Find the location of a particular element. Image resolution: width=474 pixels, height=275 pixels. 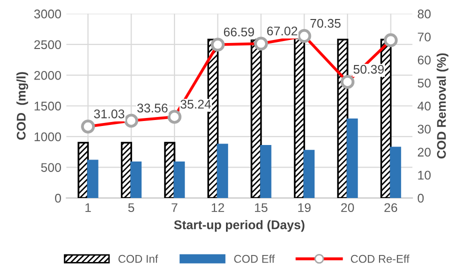

x-tick-label: 1 is located at coordinates (88, 207).